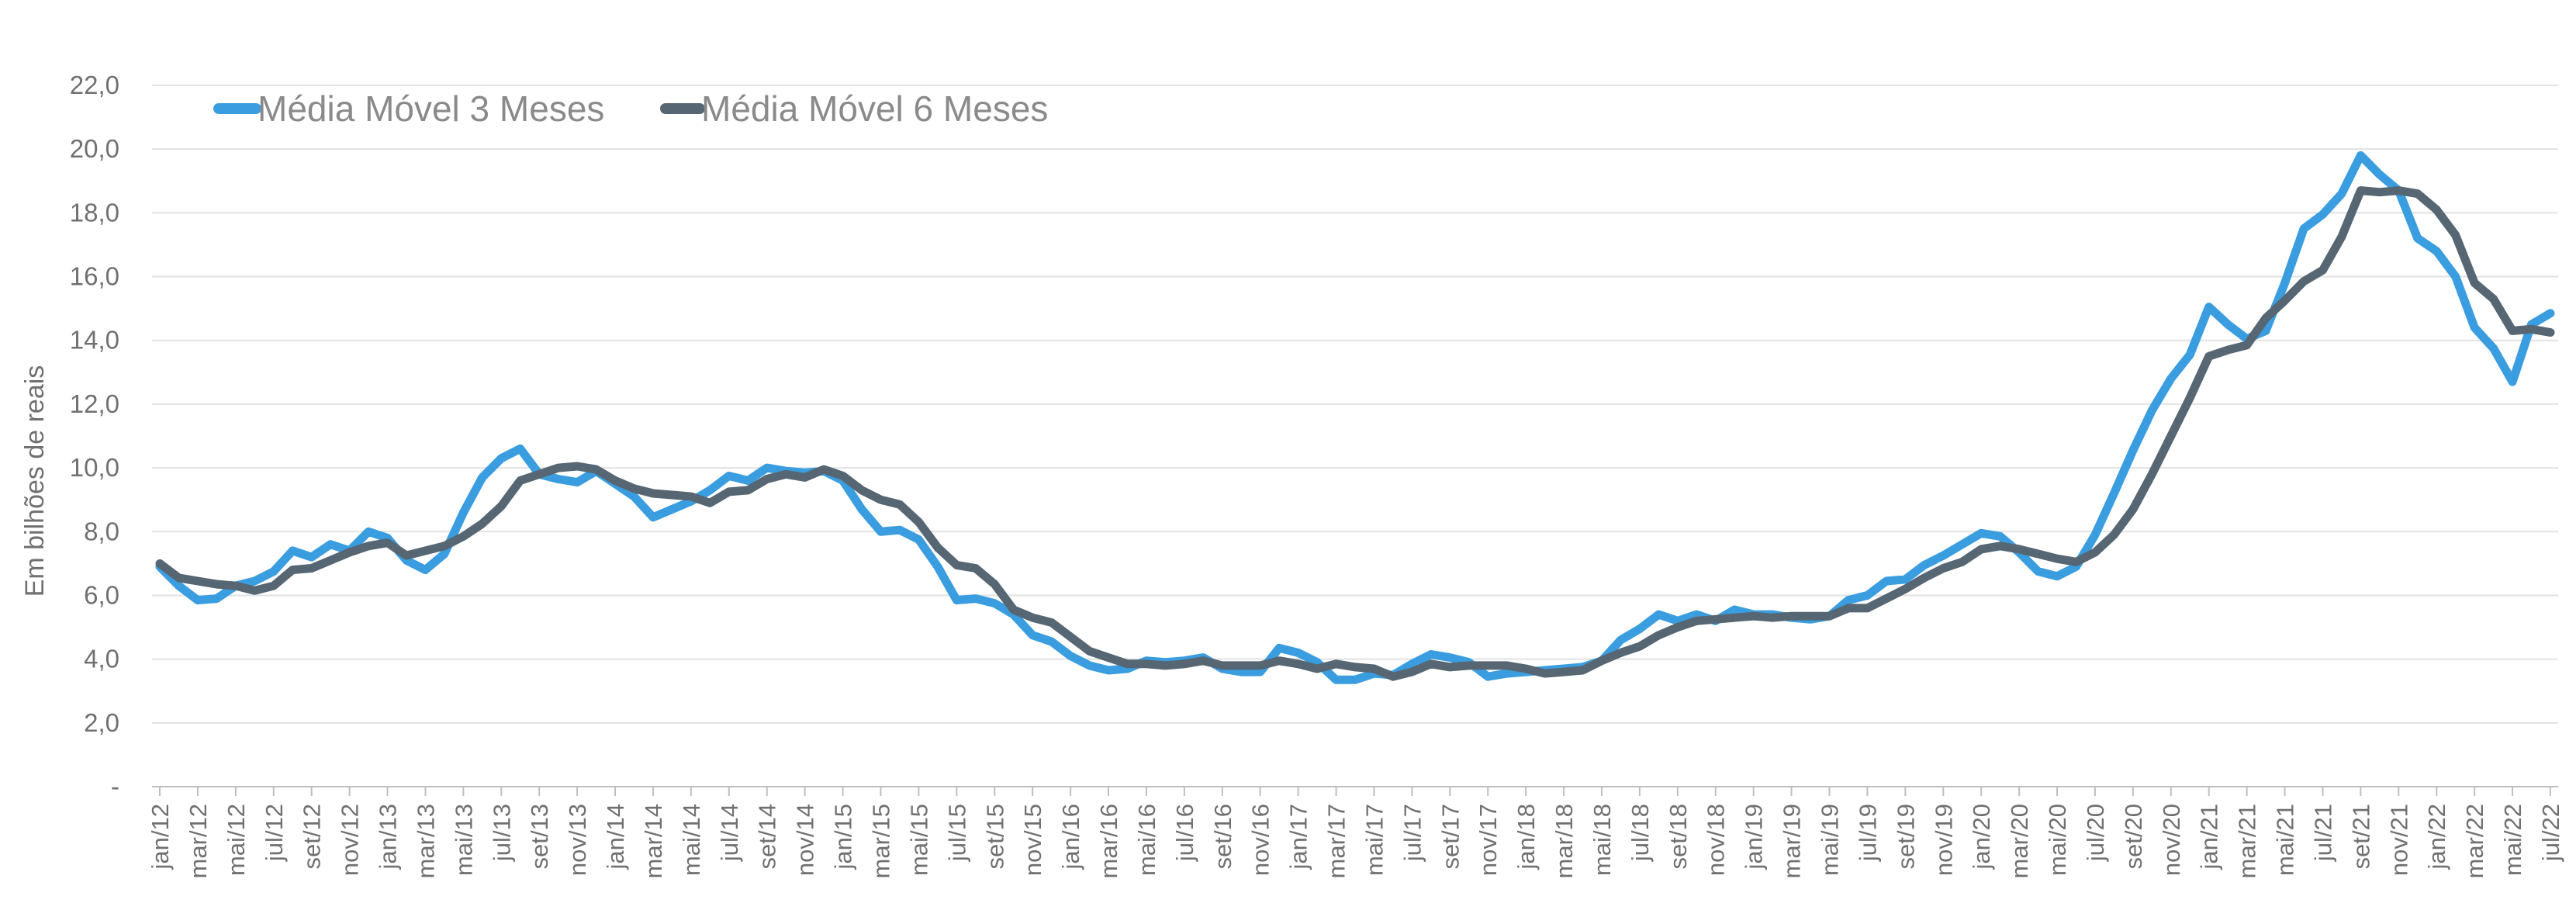 The width and height of the screenshot is (2576, 910). What do you see at coordinates (994, 837) in the screenshot?
I see `x-tick-label: set/15` at bounding box center [994, 837].